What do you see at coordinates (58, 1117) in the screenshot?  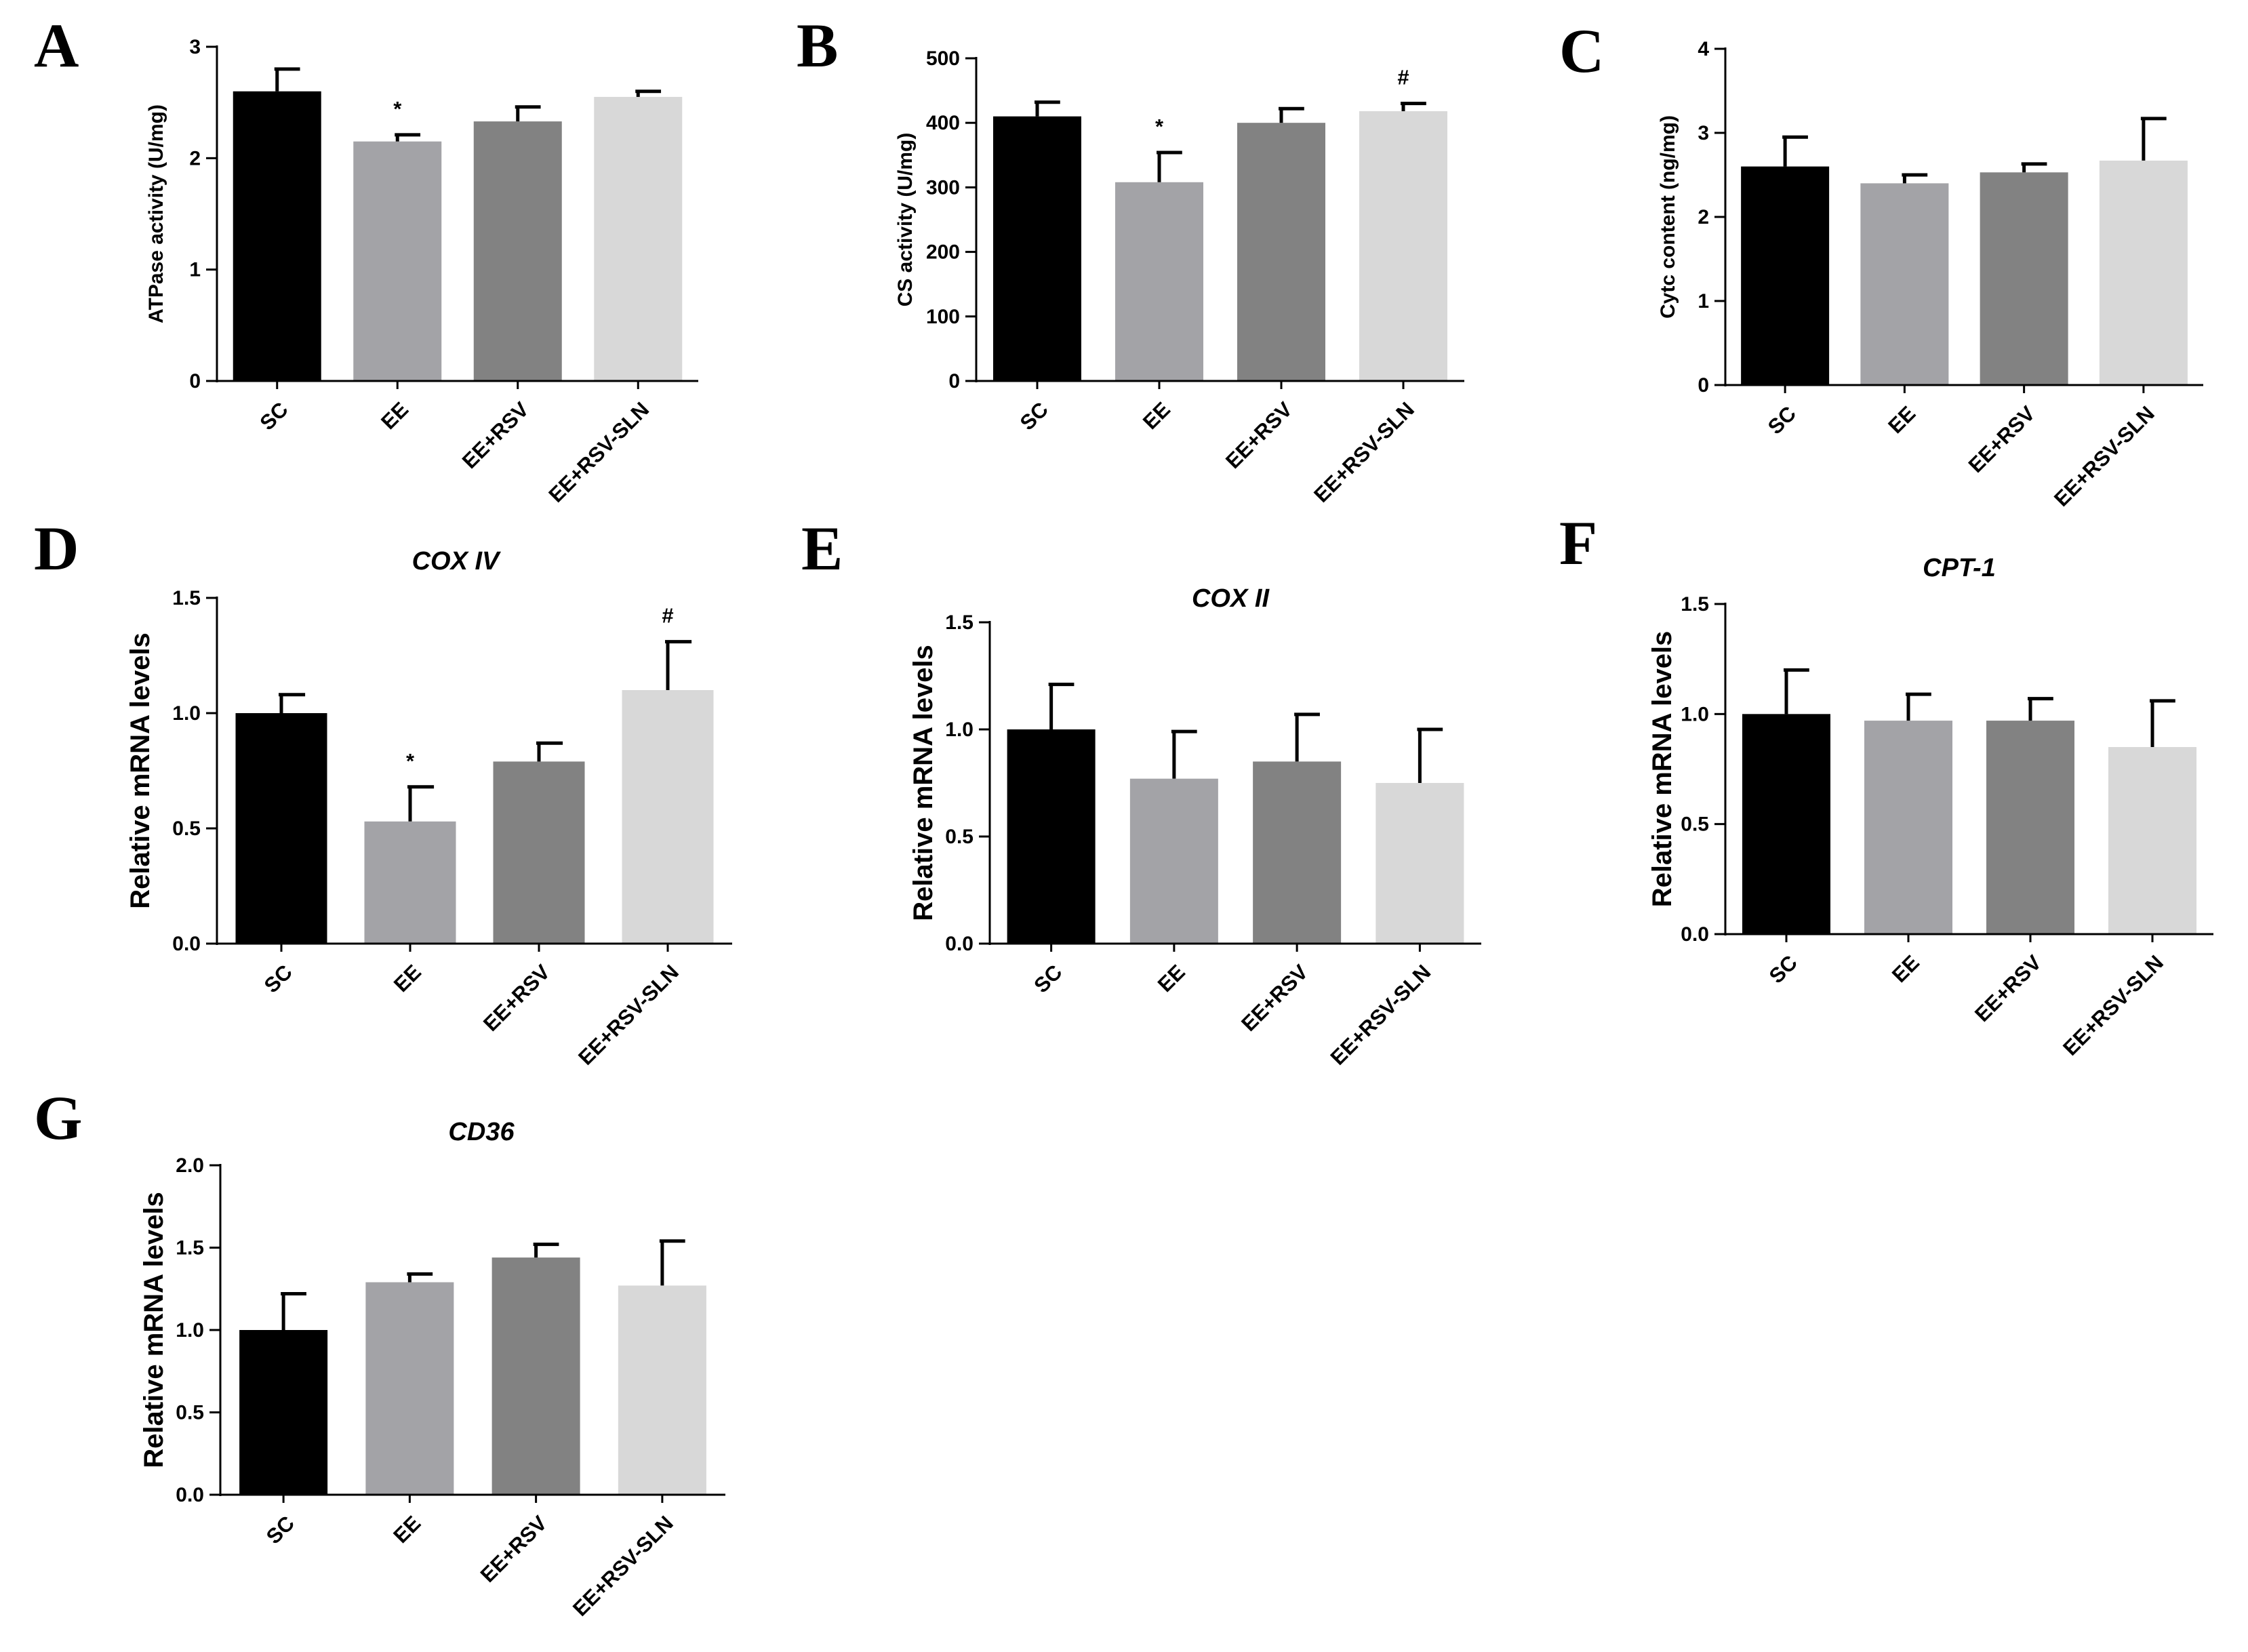 I see `panel-letter: G` at bounding box center [58, 1117].